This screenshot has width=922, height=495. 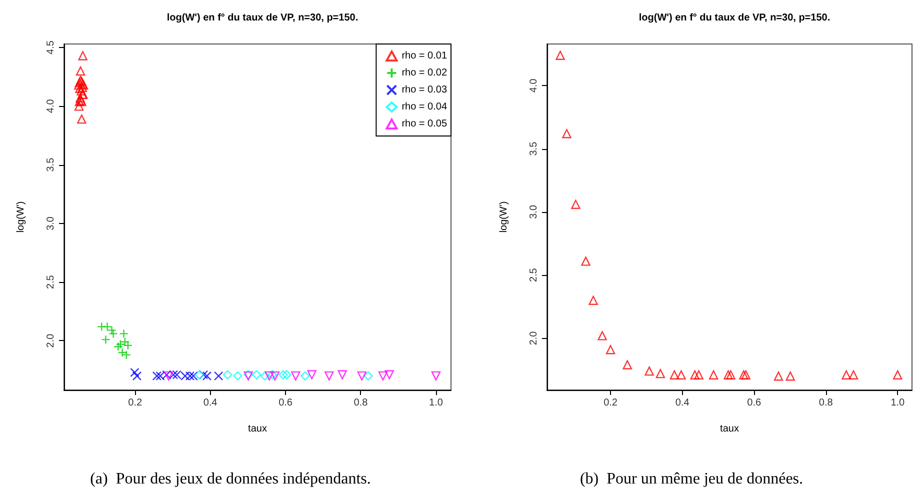 I want to click on legend-label: rho = 0.04, so click(x=425, y=107).